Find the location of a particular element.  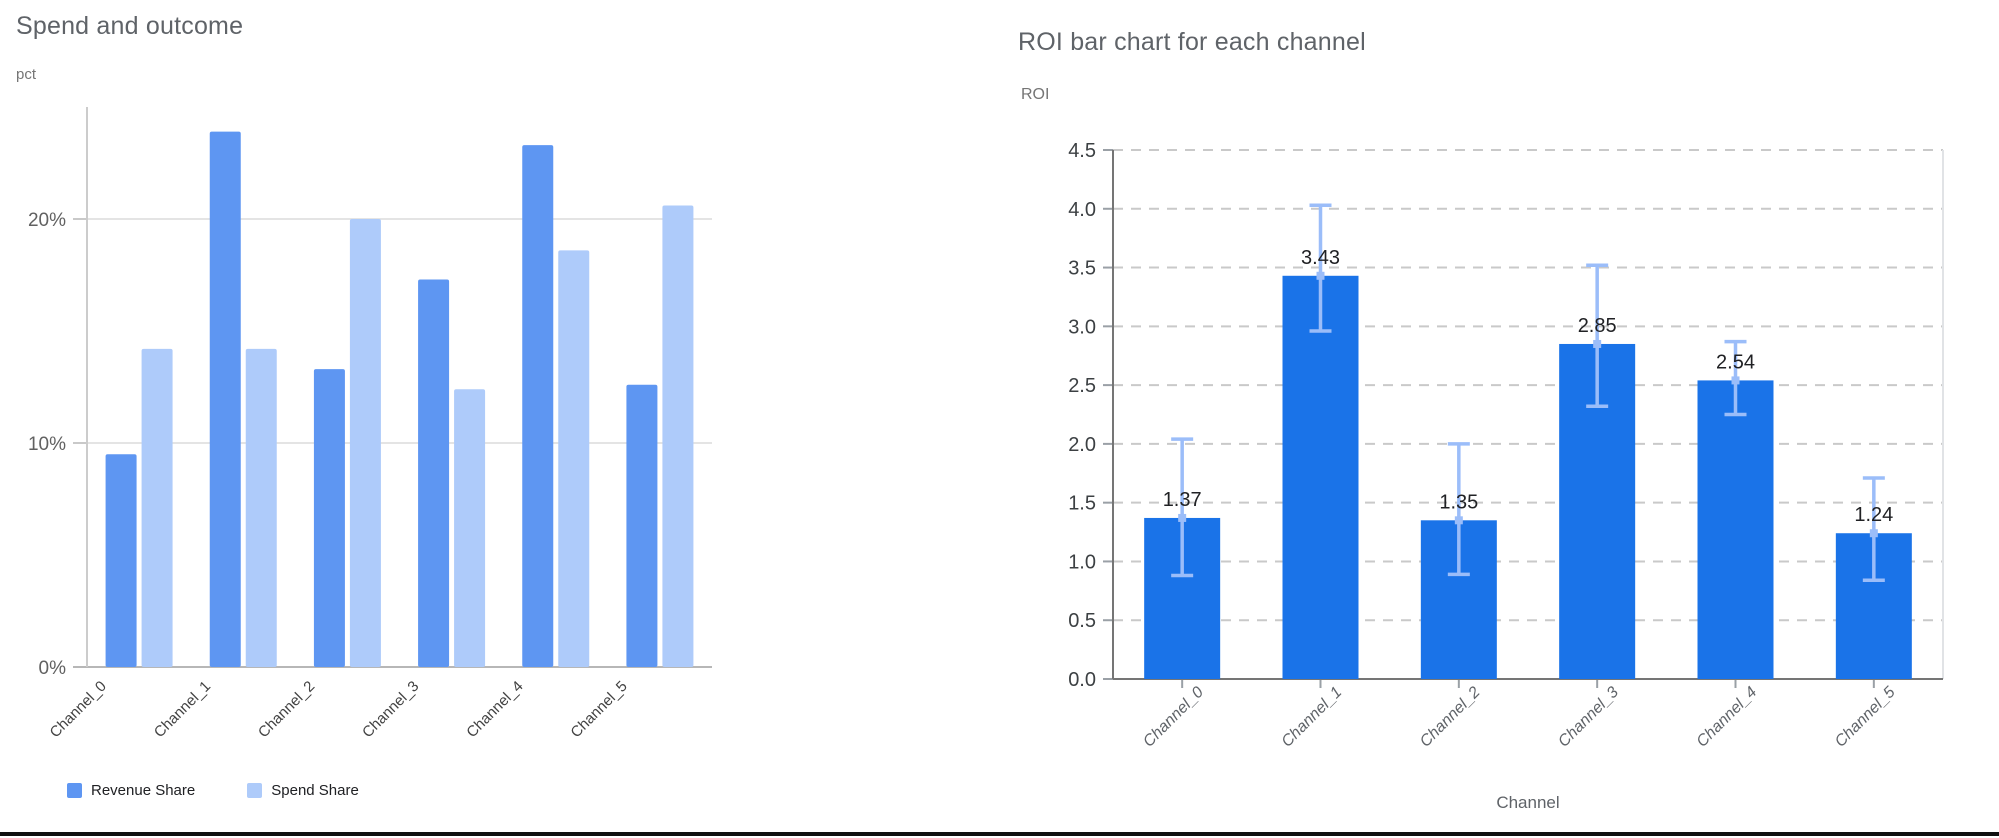

y-tick-label: 3.5 is located at coordinates (1082, 269).